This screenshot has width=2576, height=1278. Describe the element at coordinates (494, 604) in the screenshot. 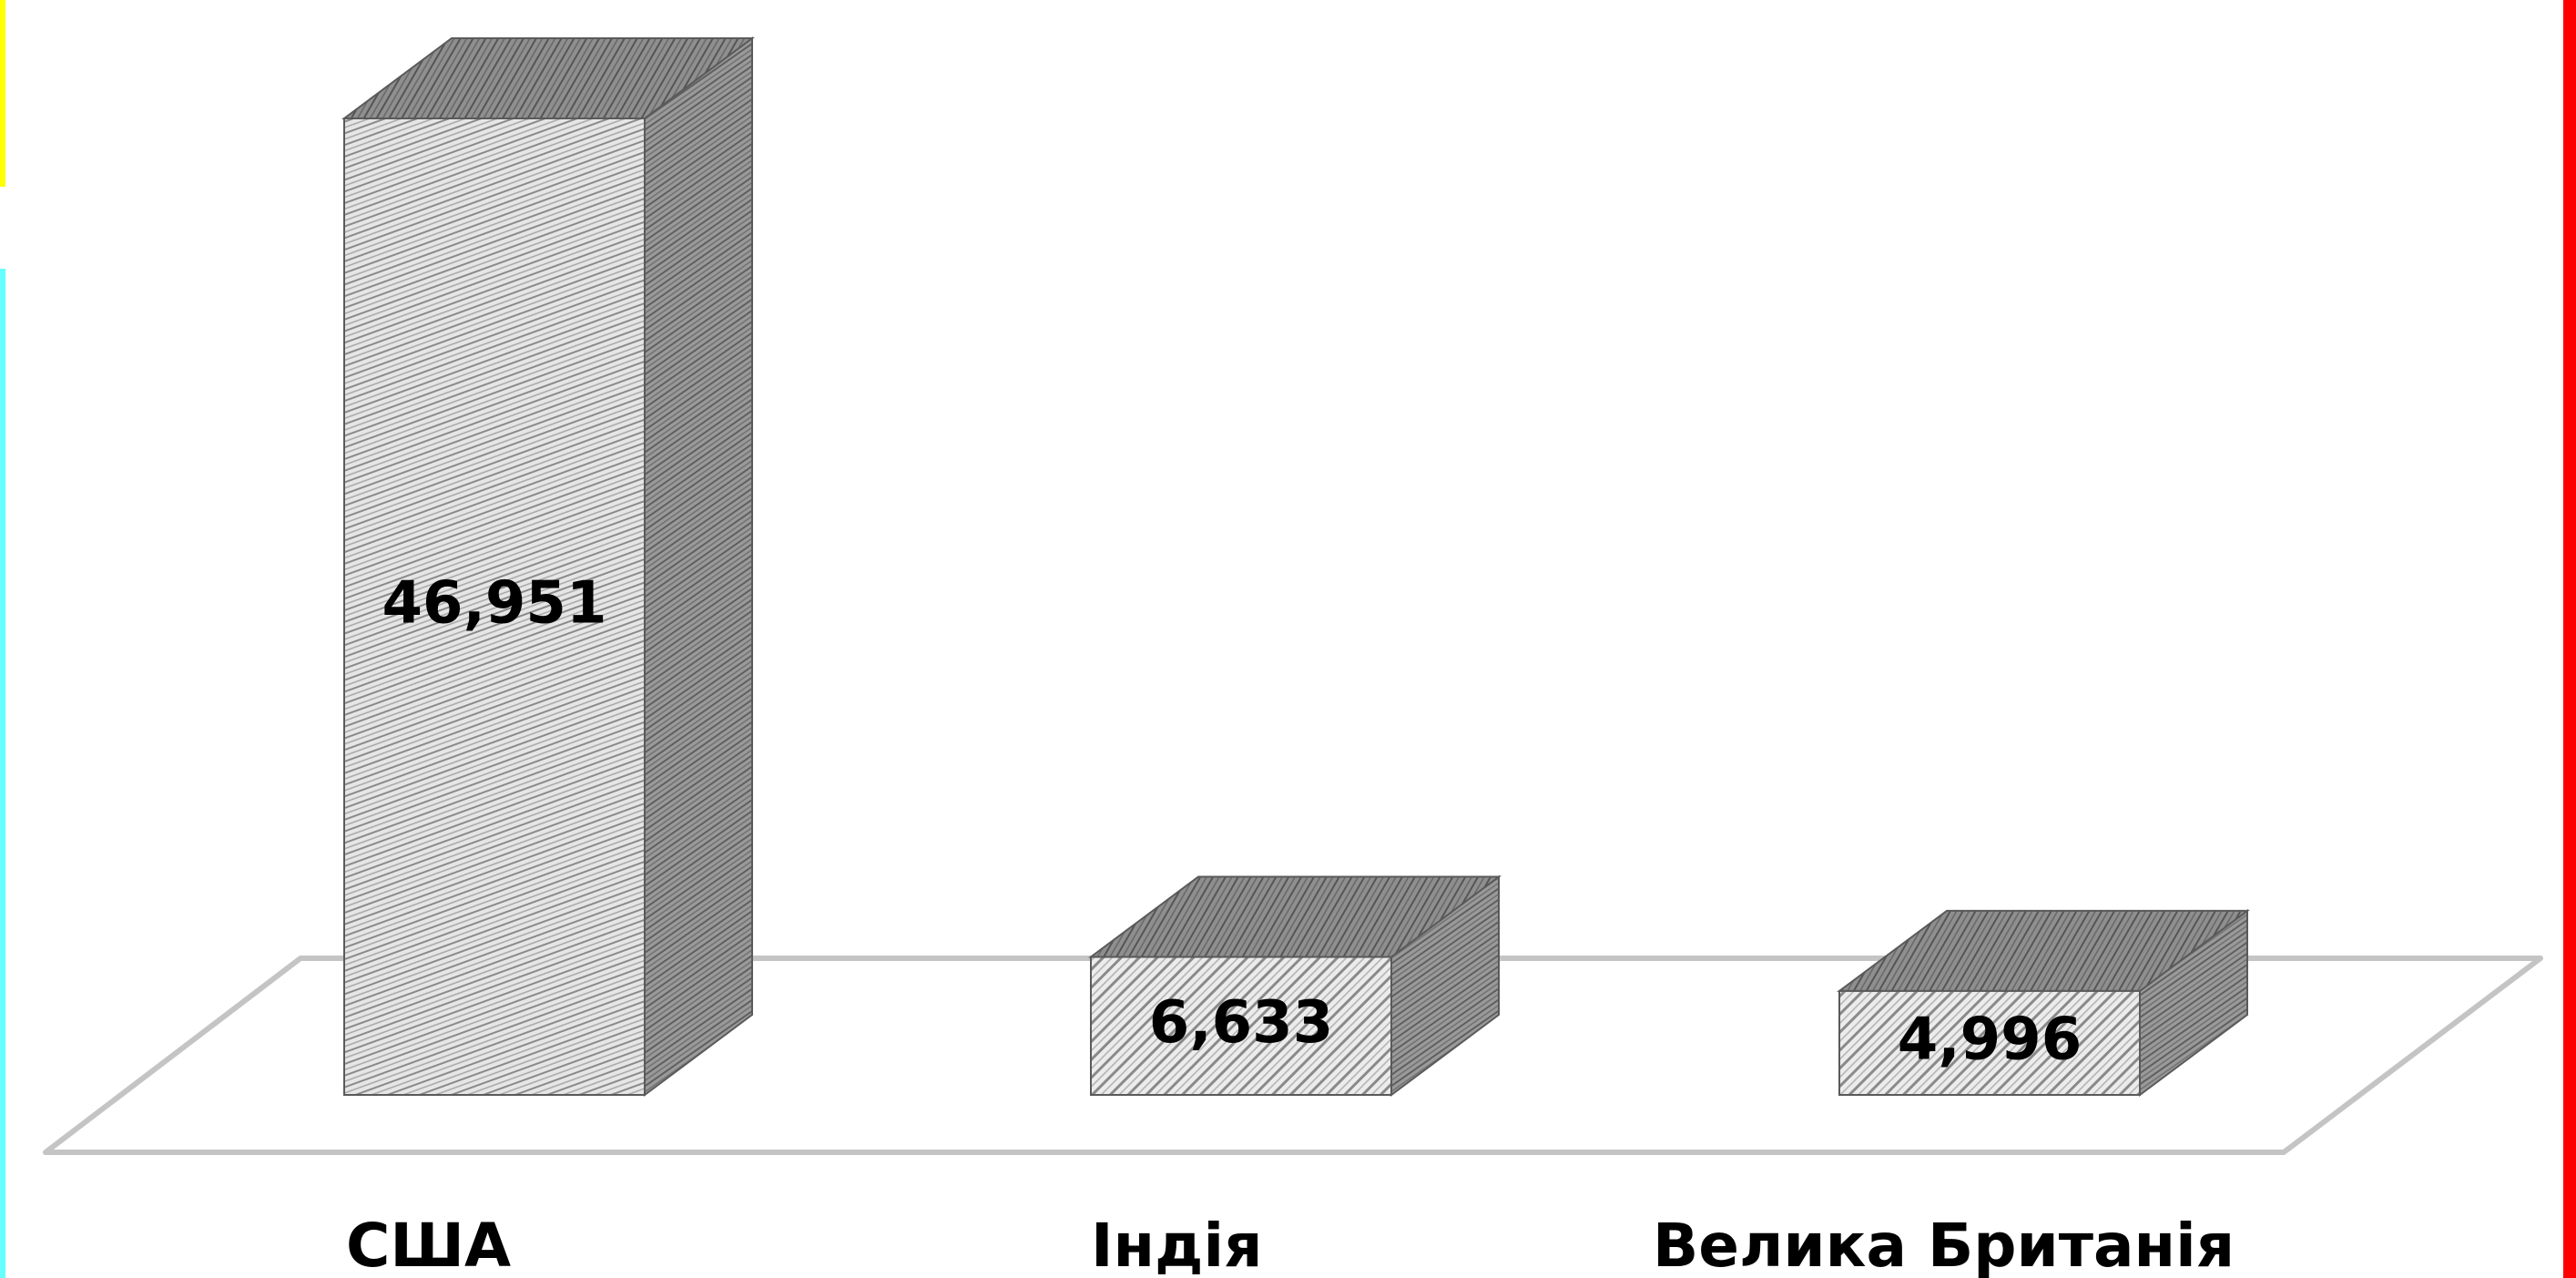

I see `data-label-1: 46,951` at that location.